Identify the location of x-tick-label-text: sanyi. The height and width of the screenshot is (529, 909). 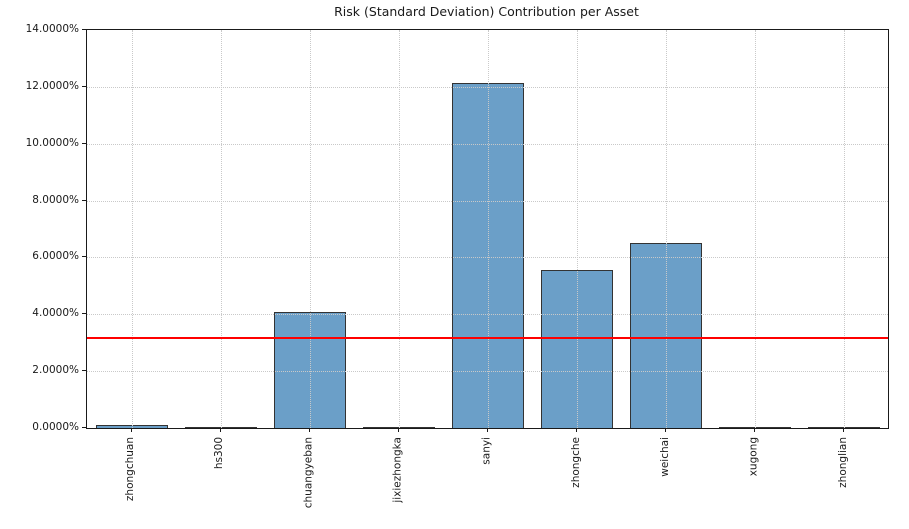
(486, 451).